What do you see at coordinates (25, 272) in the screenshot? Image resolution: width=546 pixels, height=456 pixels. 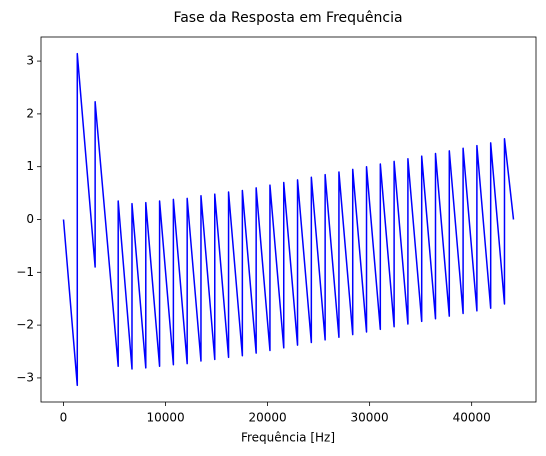 I see `y-tick-label: −1` at bounding box center [25, 272].